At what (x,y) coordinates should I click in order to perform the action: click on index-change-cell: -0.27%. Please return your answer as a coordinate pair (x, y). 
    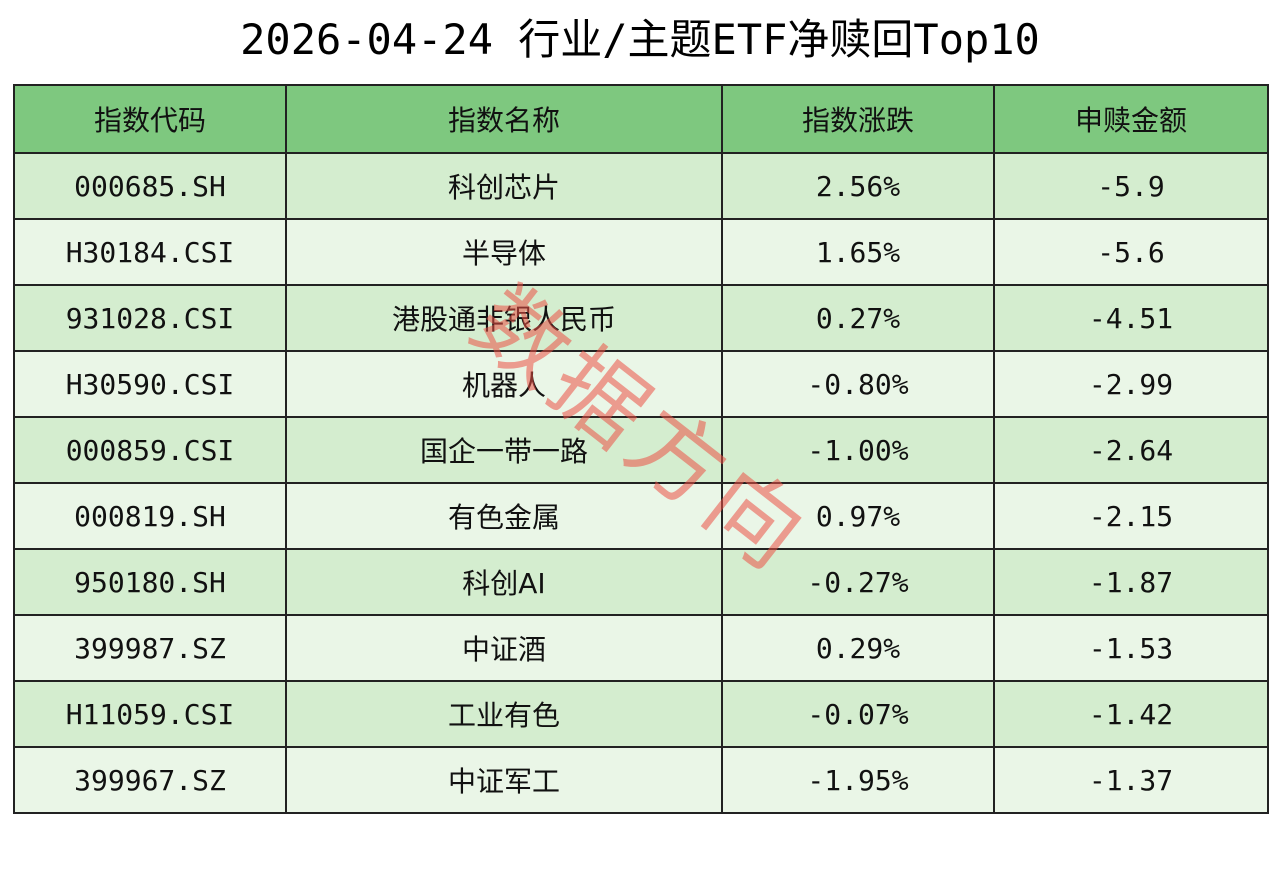
    Looking at the image, I should click on (858, 582).